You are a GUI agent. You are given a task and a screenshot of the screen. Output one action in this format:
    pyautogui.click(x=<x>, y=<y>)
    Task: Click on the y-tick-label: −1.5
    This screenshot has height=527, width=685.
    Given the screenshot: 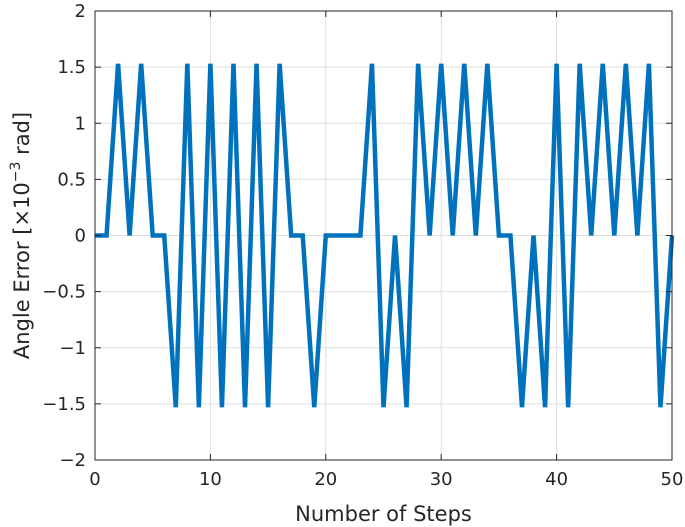 What is the action you would take?
    pyautogui.click(x=64, y=404)
    